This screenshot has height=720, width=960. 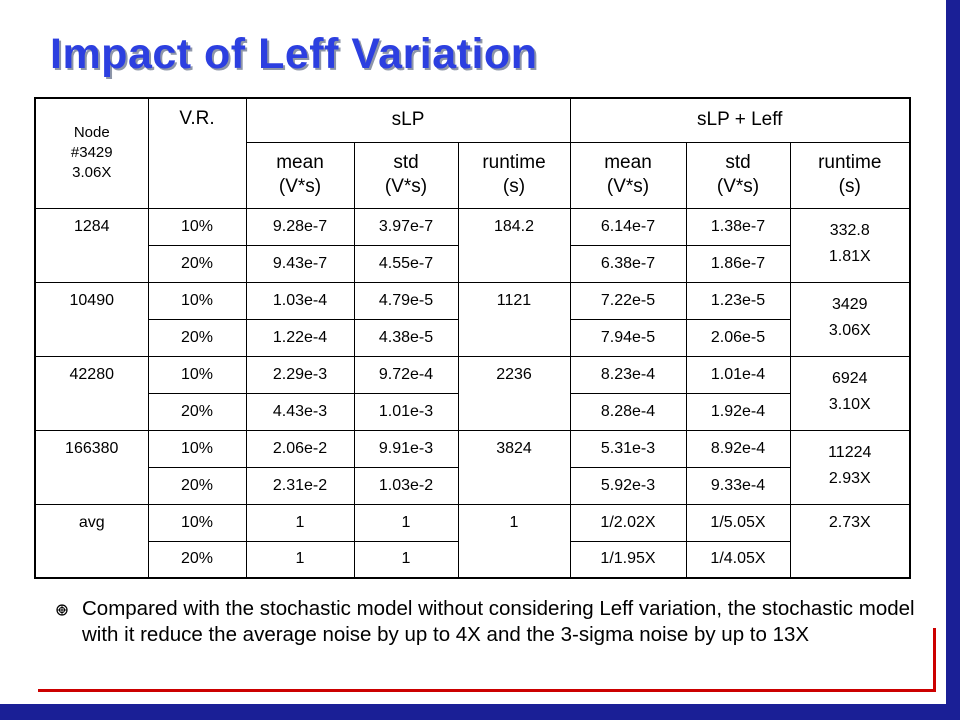 What do you see at coordinates (738, 448) in the screenshot?
I see `leff-std-cell: 8.92e-4` at bounding box center [738, 448].